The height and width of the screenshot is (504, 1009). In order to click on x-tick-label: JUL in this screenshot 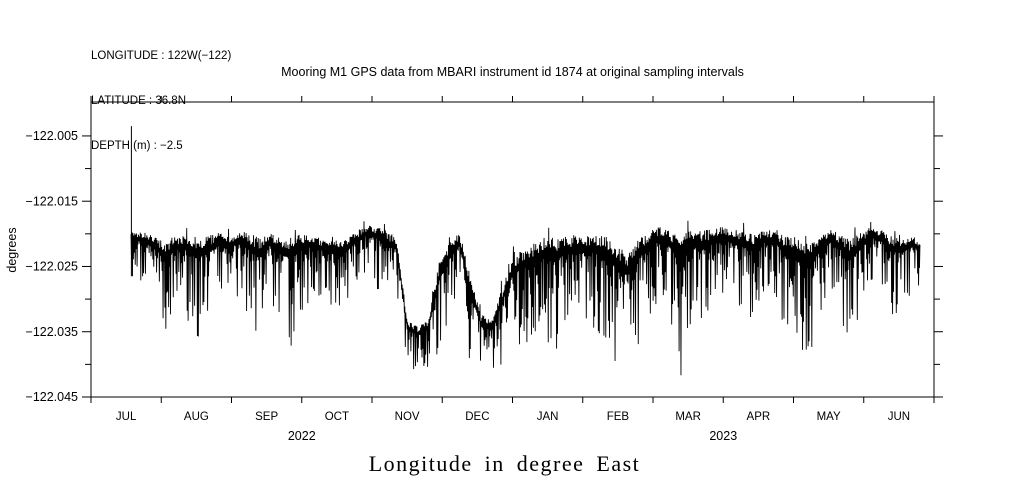, I will do `click(126, 417)`.